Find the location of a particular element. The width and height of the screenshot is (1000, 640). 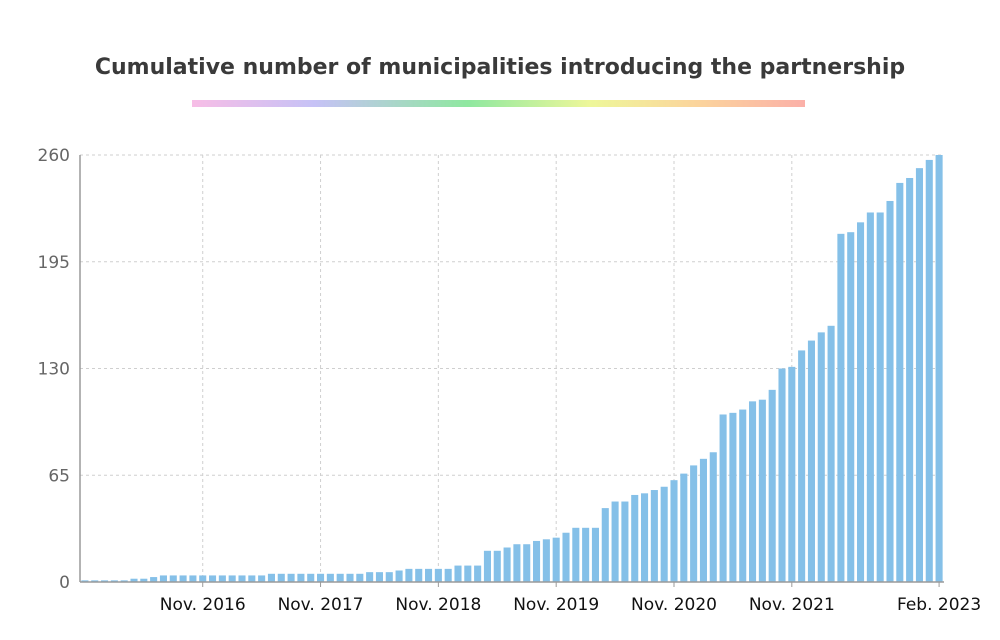

x-tick-label: Nov. 2021 is located at coordinates (792, 605).